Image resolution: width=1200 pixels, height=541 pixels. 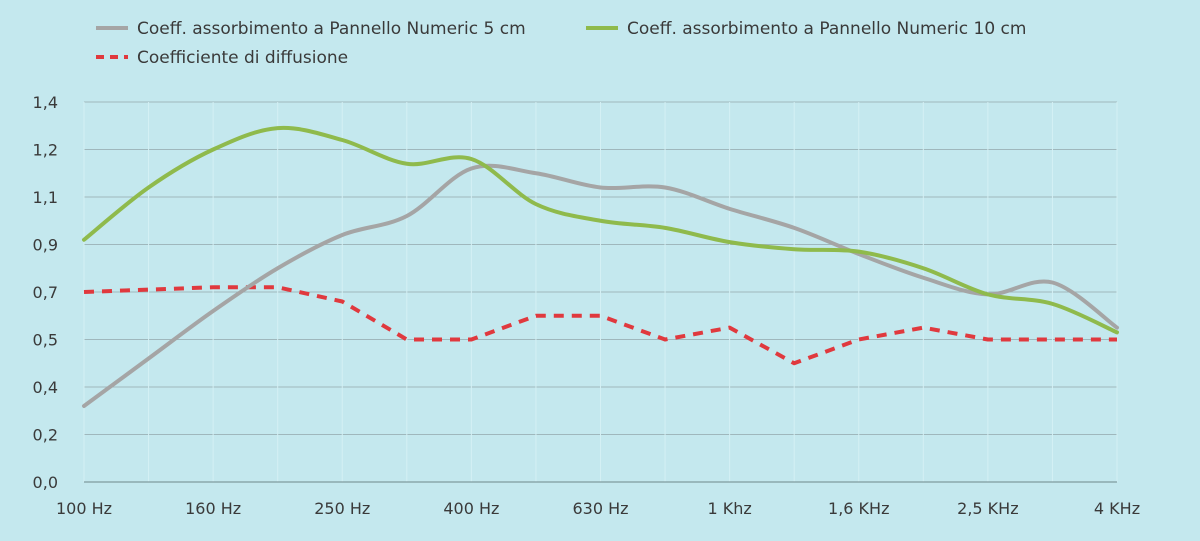 What do you see at coordinates (45, 150) in the screenshot?
I see `y-tick-label: 1,2` at bounding box center [45, 150].